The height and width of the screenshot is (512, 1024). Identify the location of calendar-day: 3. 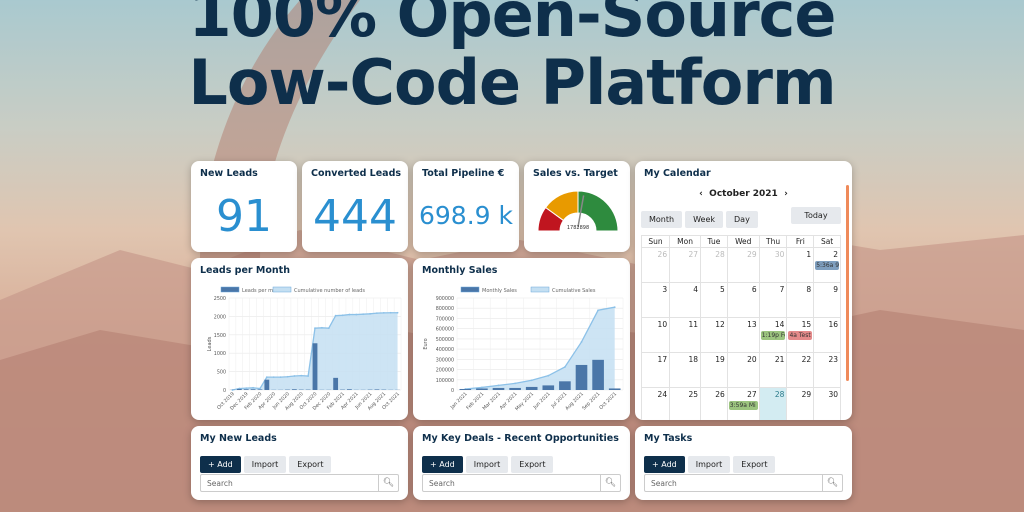
(655, 300).